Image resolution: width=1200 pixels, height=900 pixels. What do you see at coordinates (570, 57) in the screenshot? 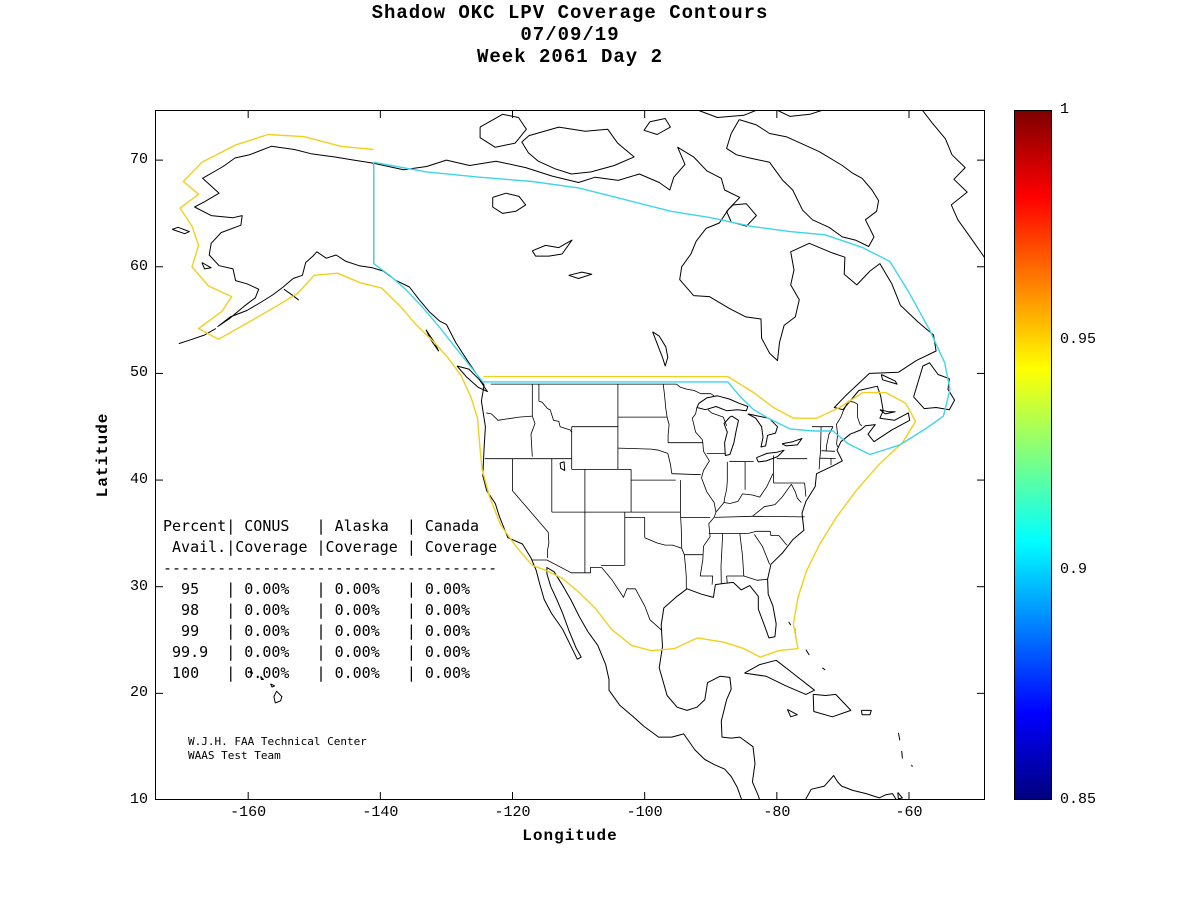
I see `title-line-3: Week 2061 Day 2` at bounding box center [570, 57].